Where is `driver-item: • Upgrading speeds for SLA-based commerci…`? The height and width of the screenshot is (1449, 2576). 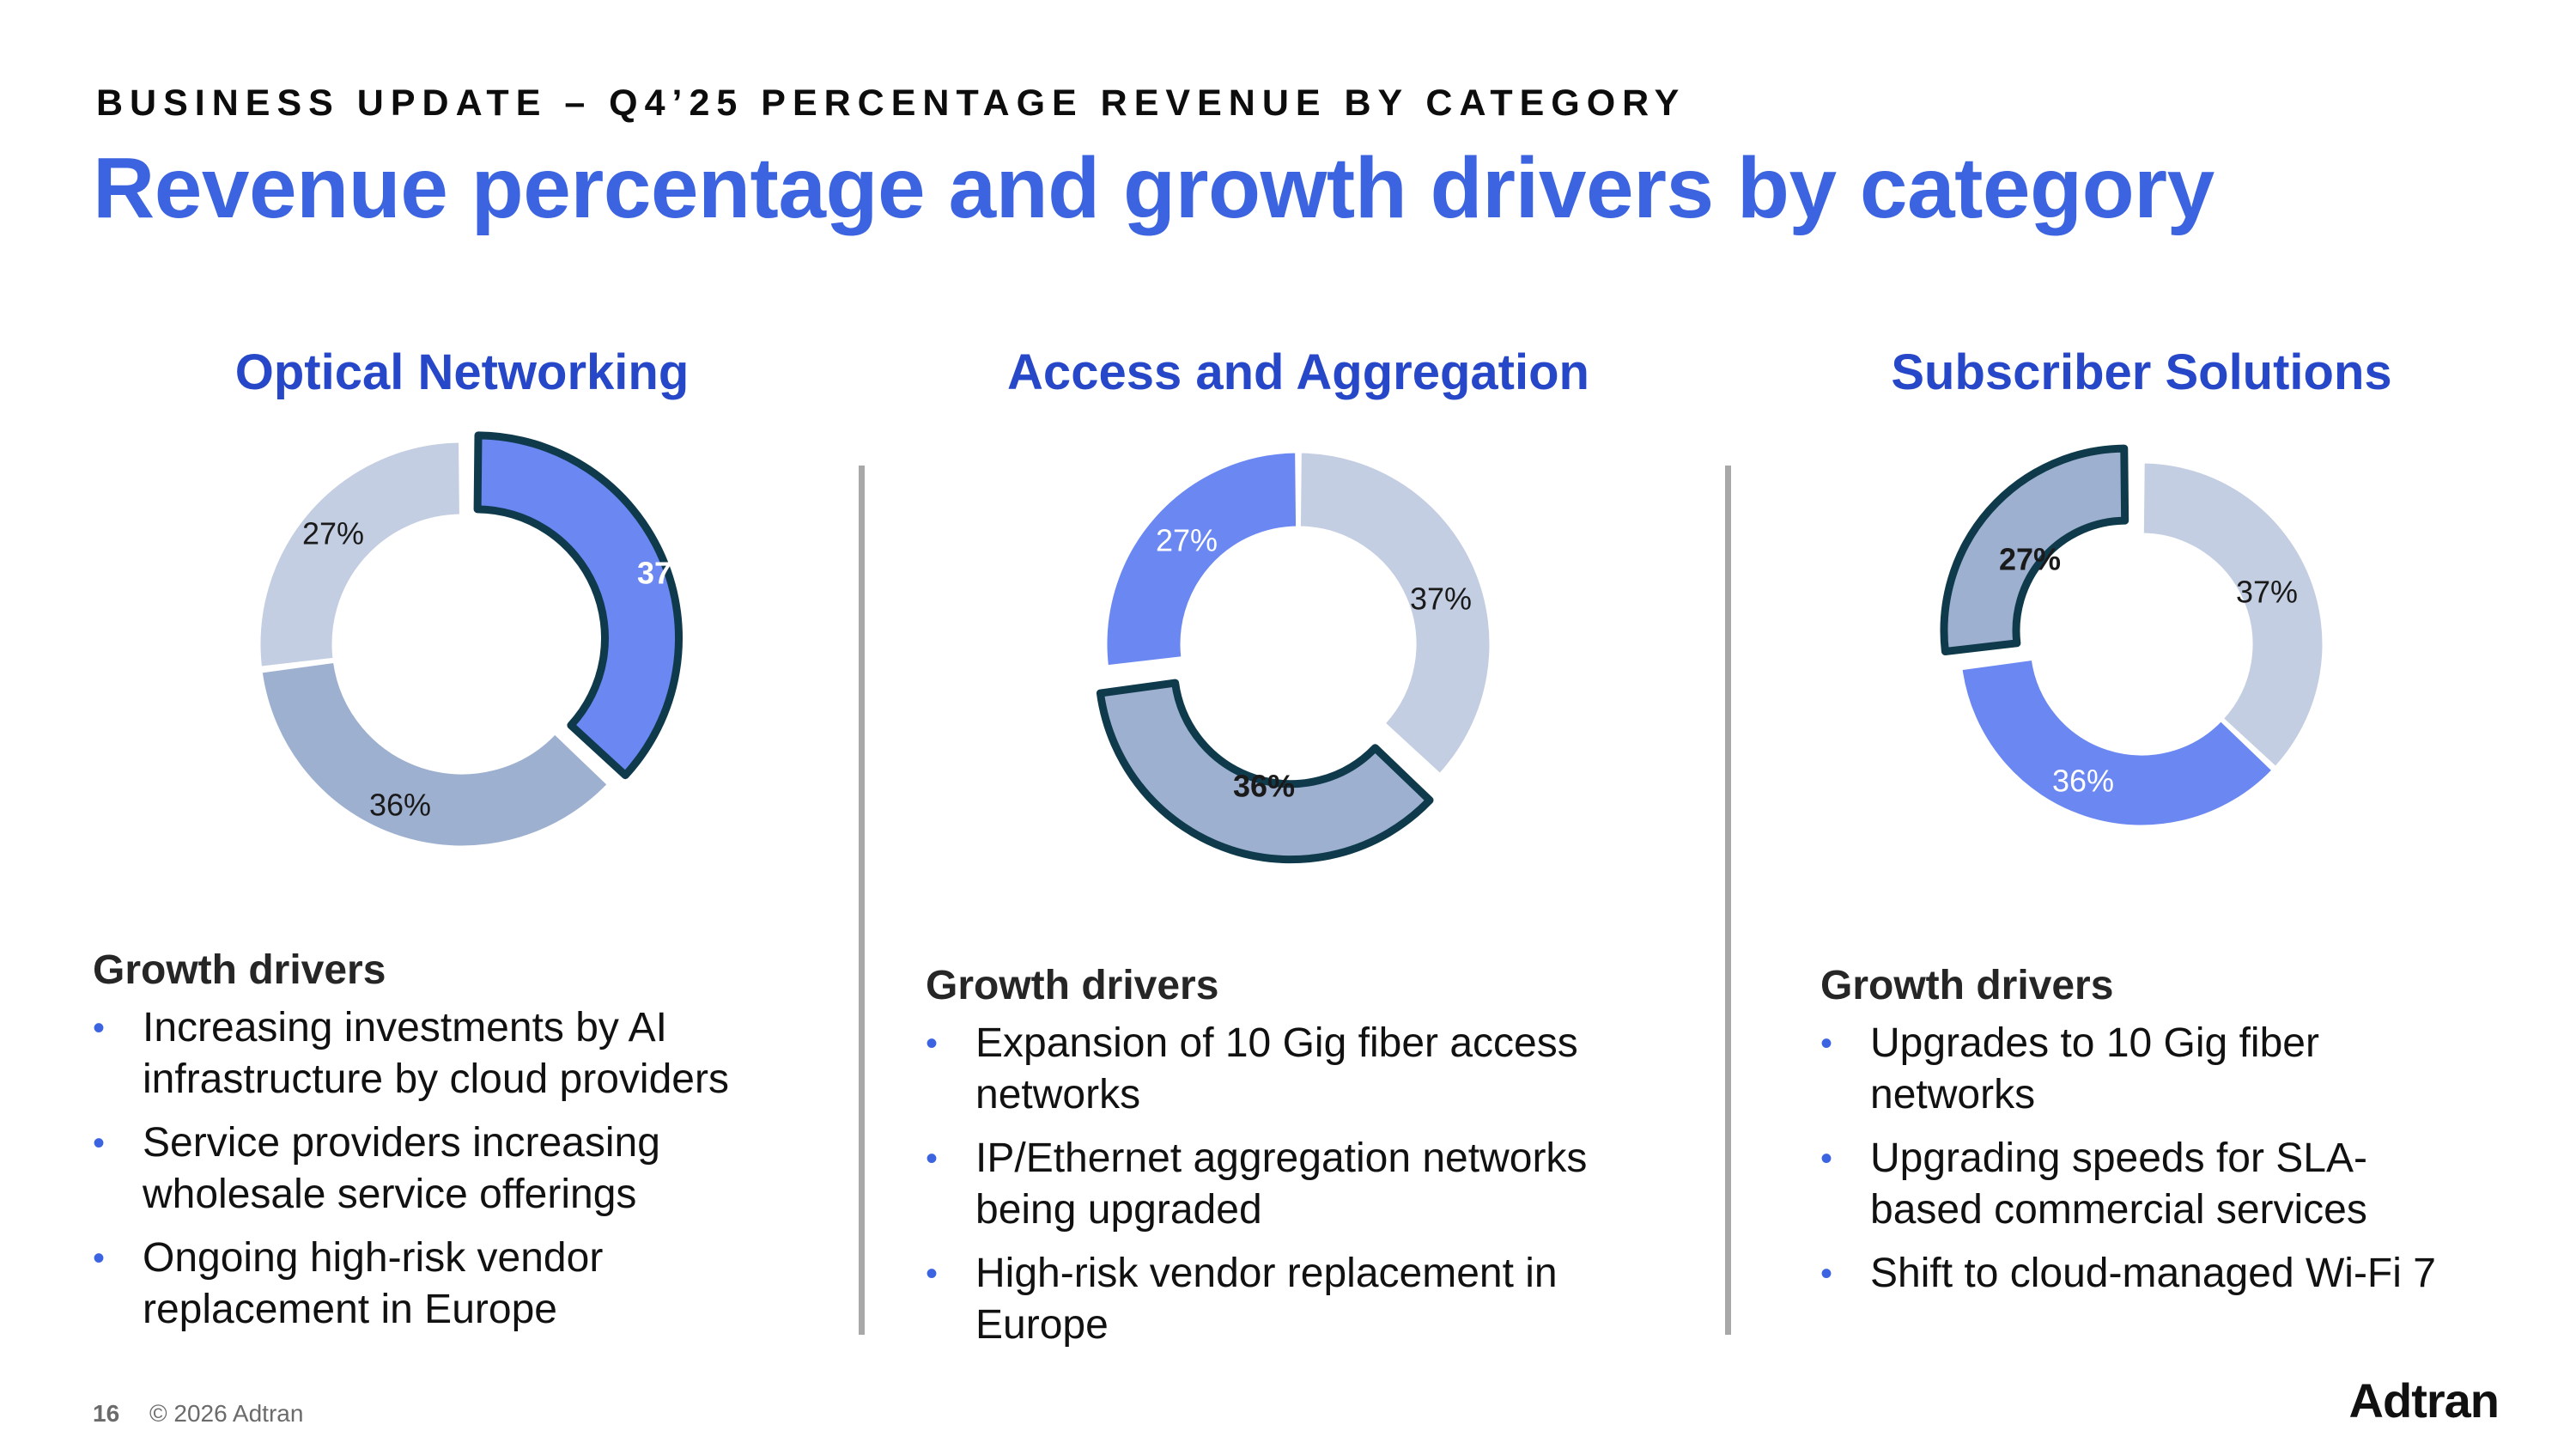 driver-item: • Upgrading speeds for SLA-based commerci… is located at coordinates (2120, 1184).